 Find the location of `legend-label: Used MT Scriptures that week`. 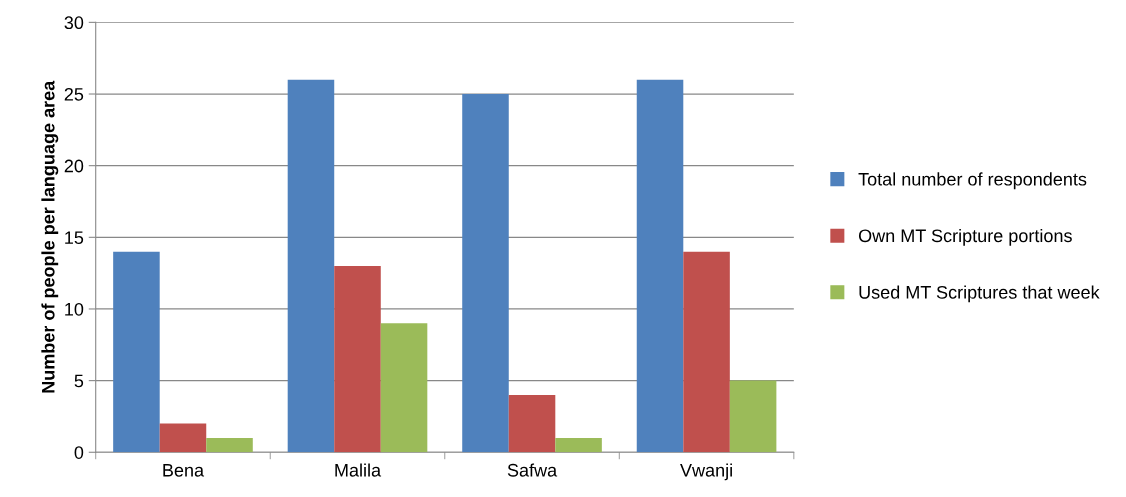

legend-label: Used MT Scriptures that week is located at coordinates (979, 294).